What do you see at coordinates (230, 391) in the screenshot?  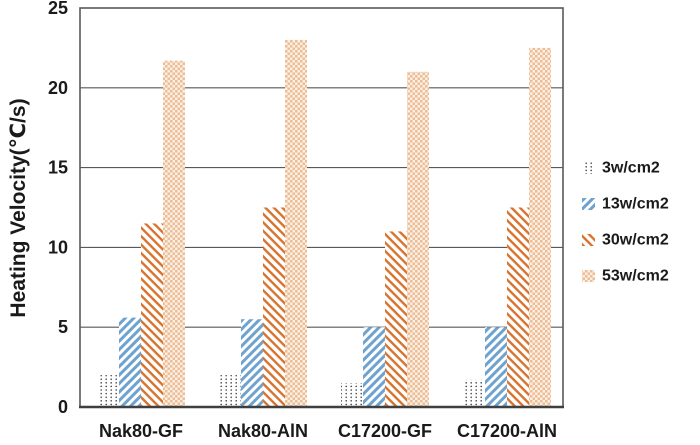 I see `bar-3w/cm2-Nak80-AlN` at bounding box center [230, 391].